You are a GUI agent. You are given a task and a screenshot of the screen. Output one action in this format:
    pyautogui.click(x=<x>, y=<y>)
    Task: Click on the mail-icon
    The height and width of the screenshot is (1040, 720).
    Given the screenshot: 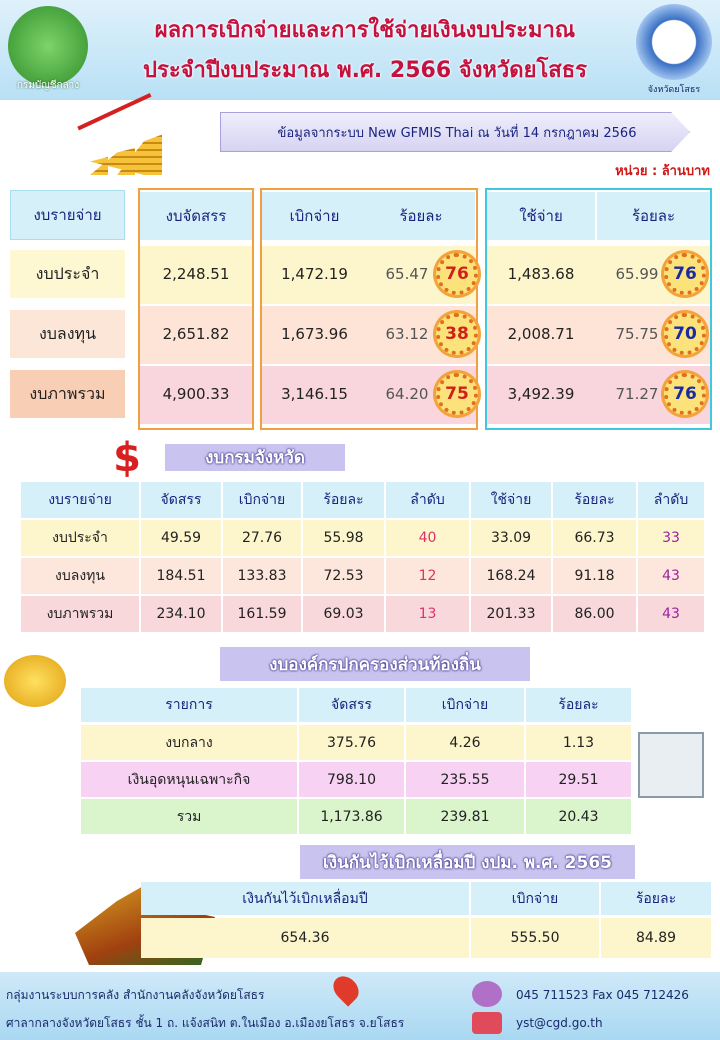 What is the action you would take?
    pyautogui.click(x=487, y=1023)
    